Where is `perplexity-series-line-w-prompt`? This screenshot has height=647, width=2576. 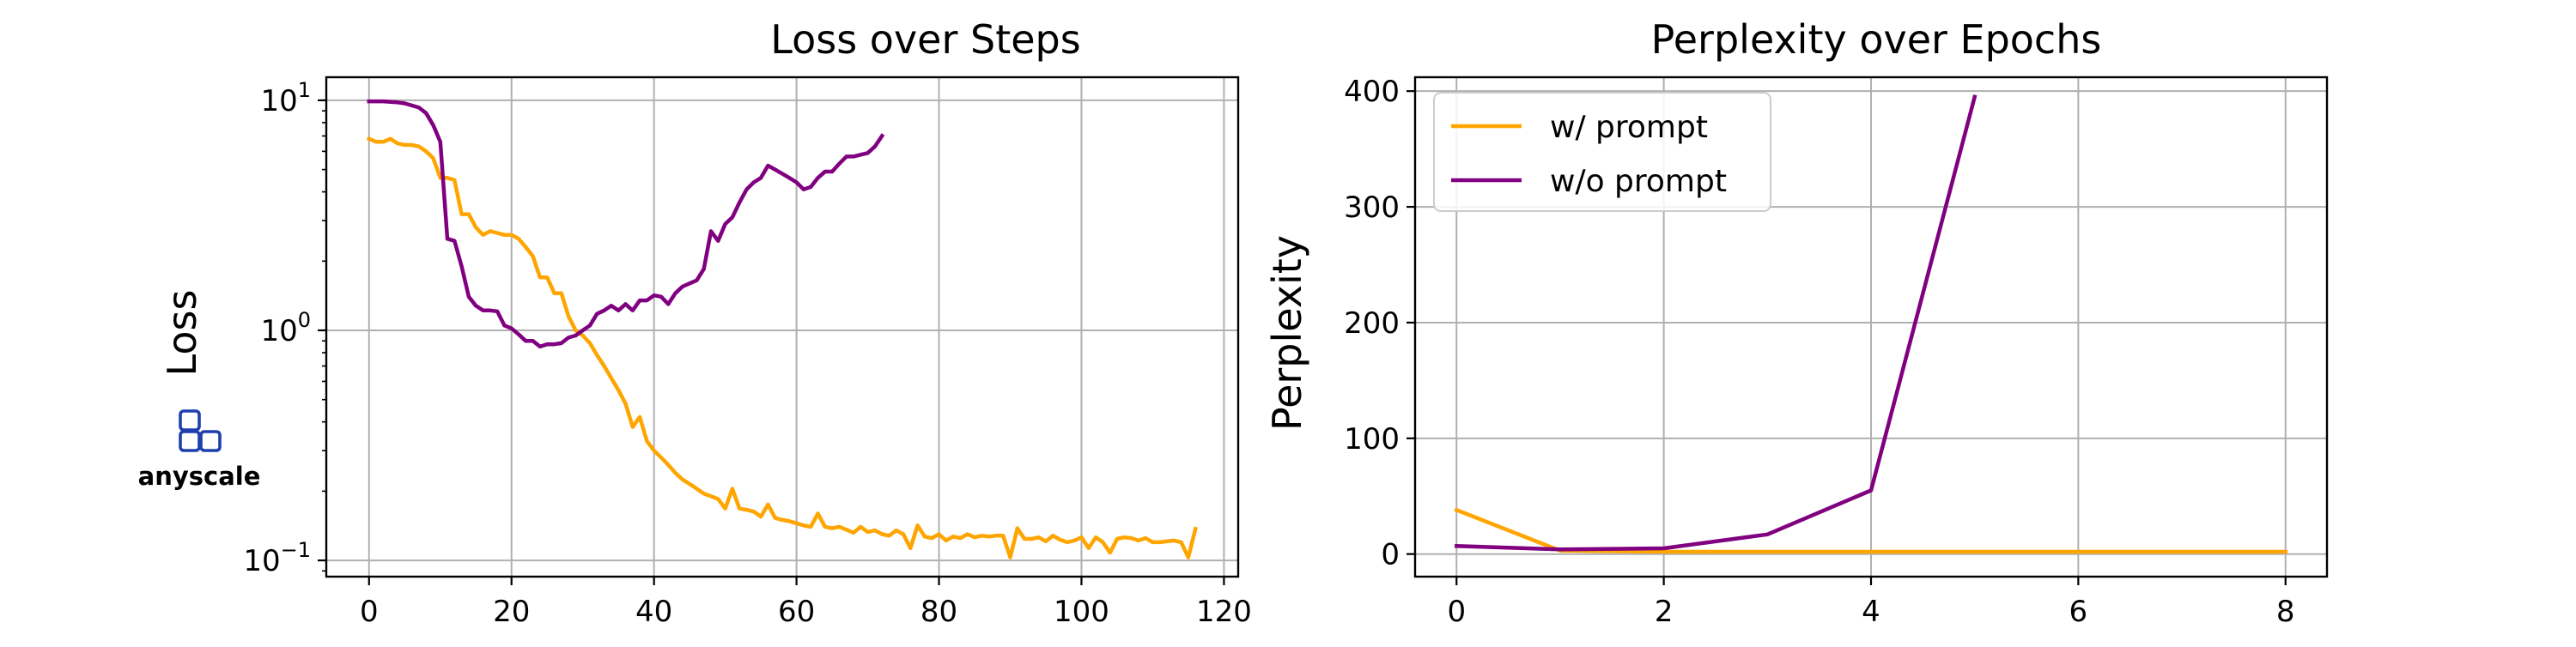 perplexity-series-line-w-prompt is located at coordinates (1871, 530).